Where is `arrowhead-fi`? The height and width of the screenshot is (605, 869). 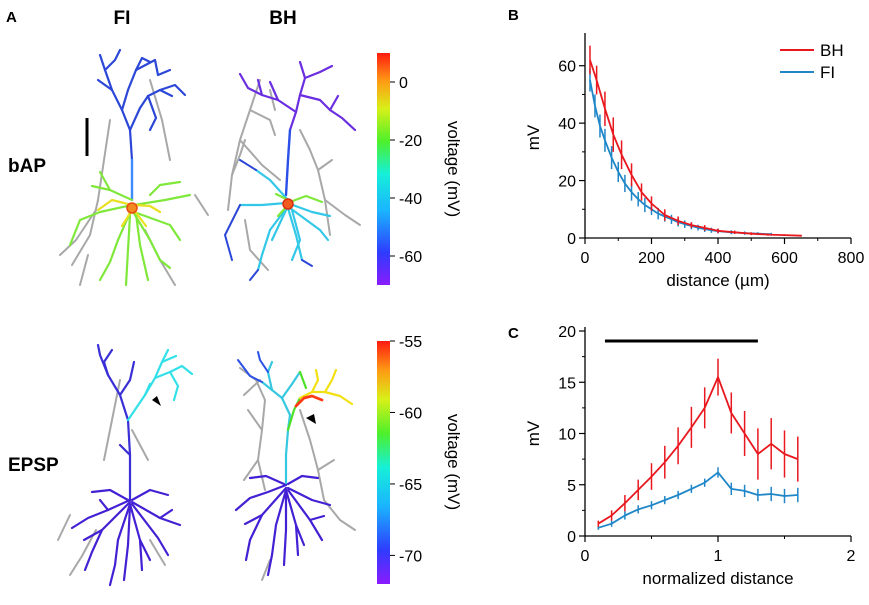 arrowhead-fi is located at coordinates (156, 401).